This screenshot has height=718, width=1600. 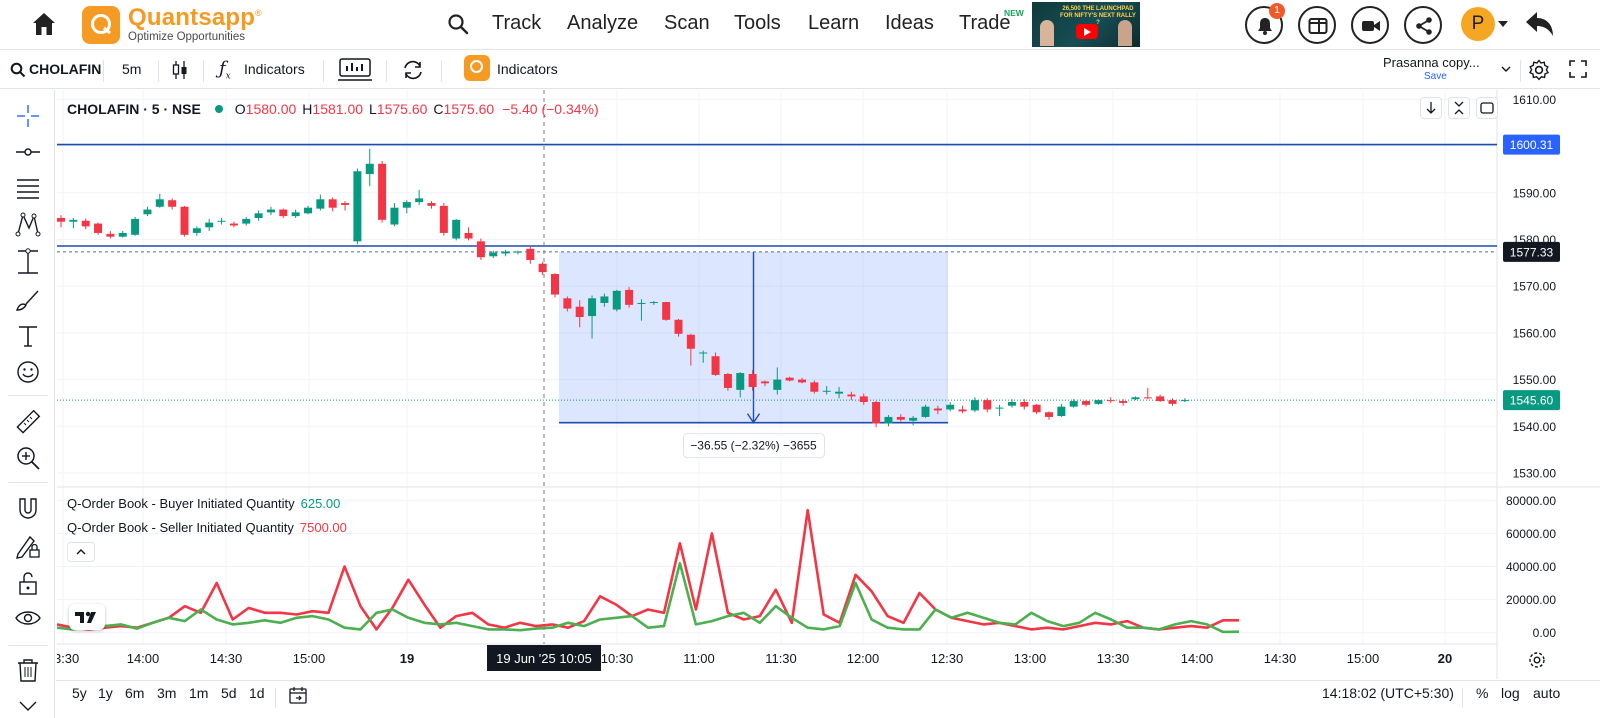 I want to click on time-tick-label: 14:00, so click(x=1197, y=658).